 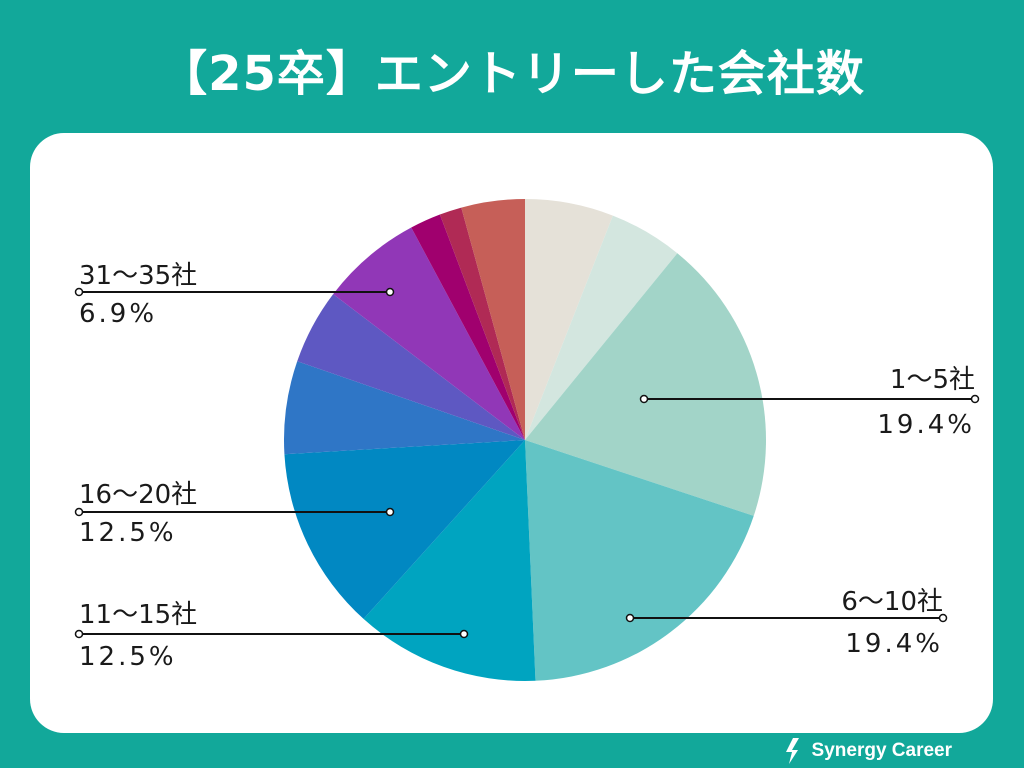 I want to click on brand-name: Synergy Career, so click(x=881, y=750).